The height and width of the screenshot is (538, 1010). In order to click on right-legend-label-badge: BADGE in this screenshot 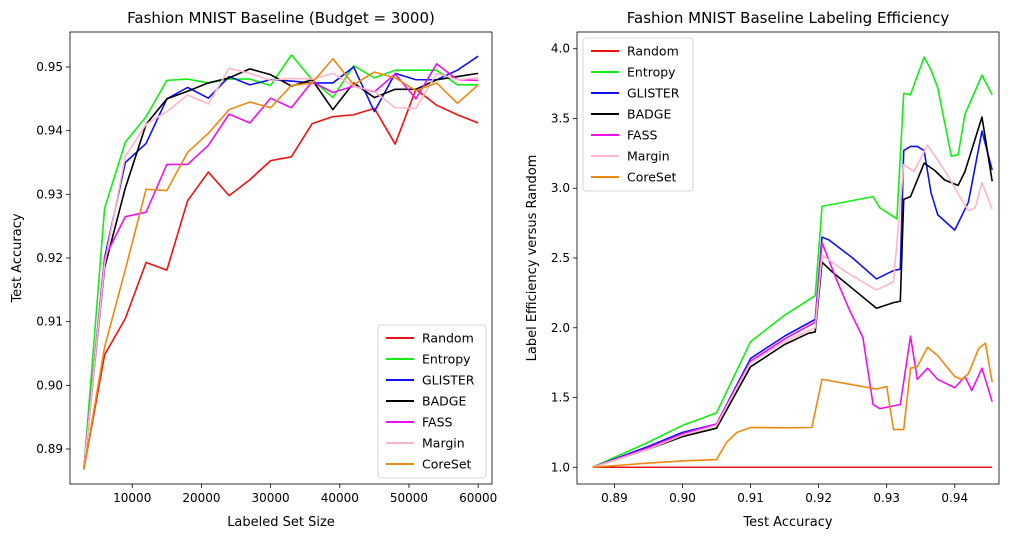, I will do `click(649, 114)`.